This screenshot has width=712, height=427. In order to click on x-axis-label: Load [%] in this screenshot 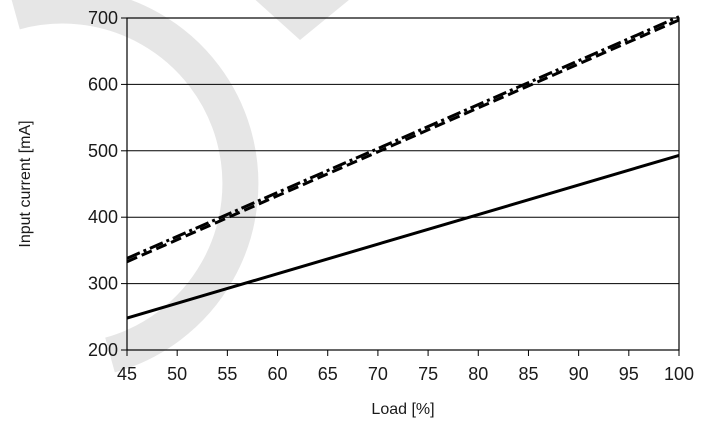, I will do `click(402, 409)`.